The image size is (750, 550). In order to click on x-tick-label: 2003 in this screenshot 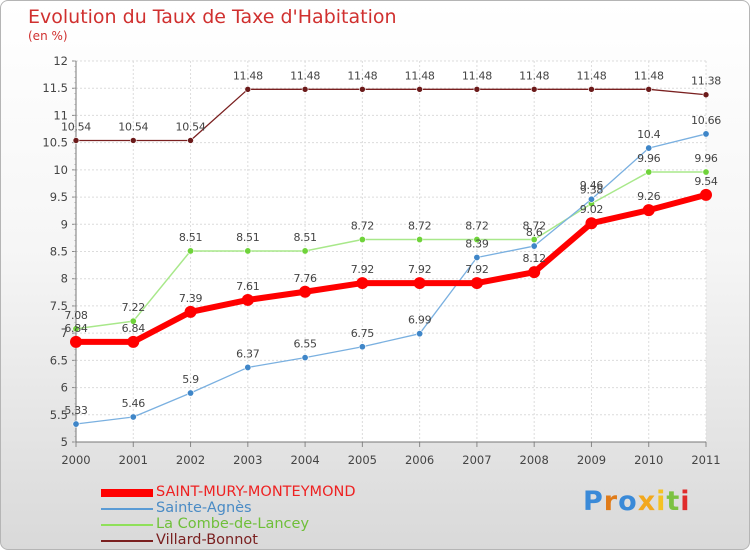, I will do `click(247, 460)`.